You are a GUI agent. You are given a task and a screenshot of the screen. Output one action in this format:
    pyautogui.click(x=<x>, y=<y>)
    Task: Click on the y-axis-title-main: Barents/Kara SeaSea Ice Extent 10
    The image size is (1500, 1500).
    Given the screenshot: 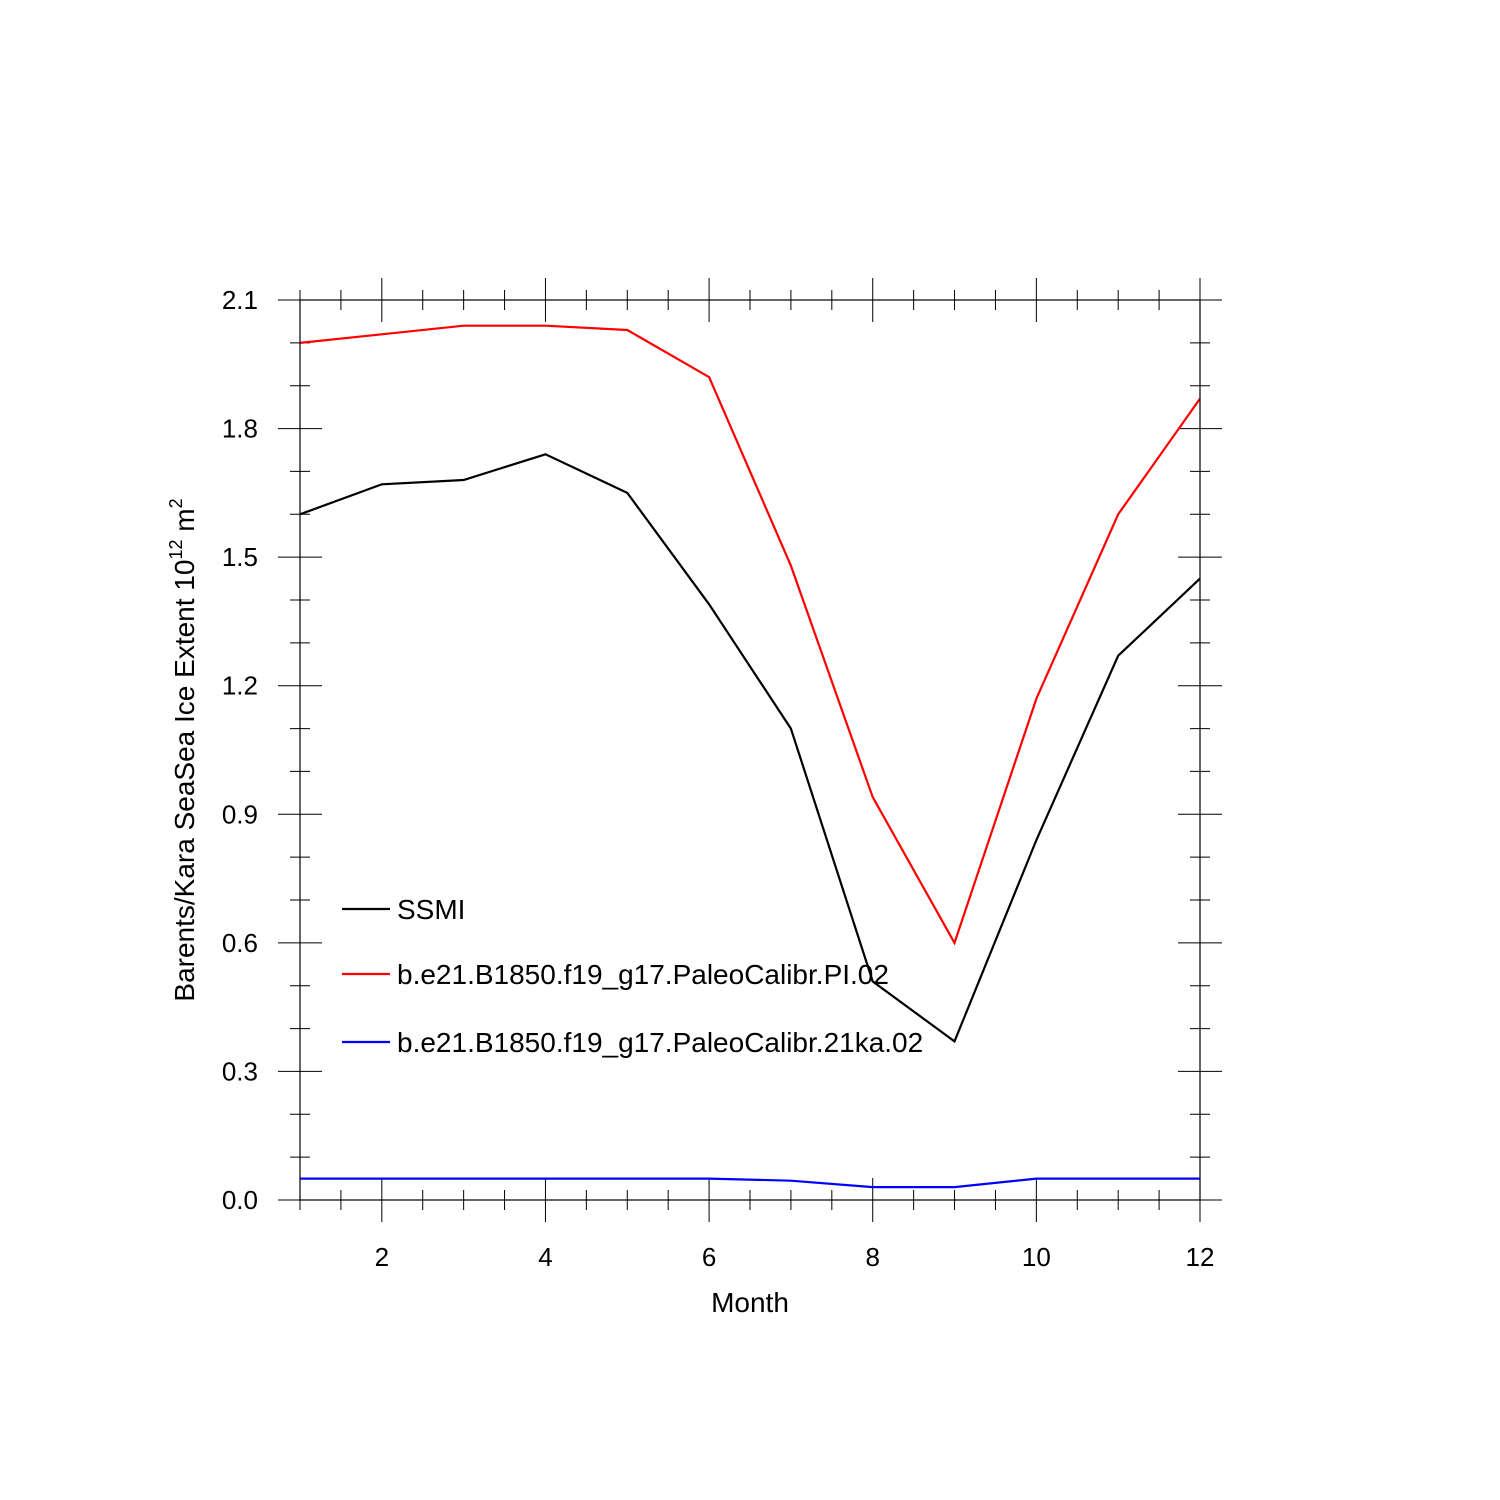 What is the action you would take?
    pyautogui.click(x=184, y=781)
    